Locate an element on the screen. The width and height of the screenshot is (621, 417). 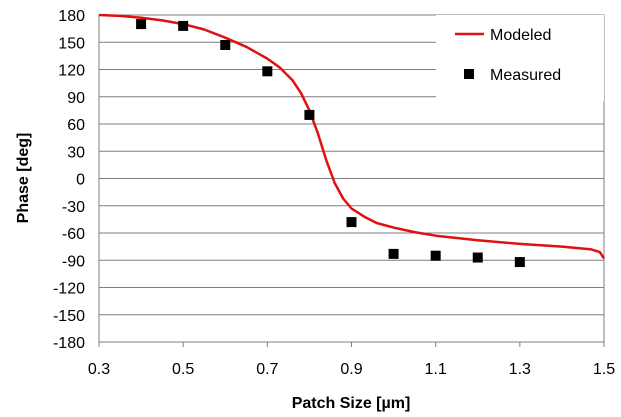
legend-measured-label: Measured is located at coordinates (525, 75).